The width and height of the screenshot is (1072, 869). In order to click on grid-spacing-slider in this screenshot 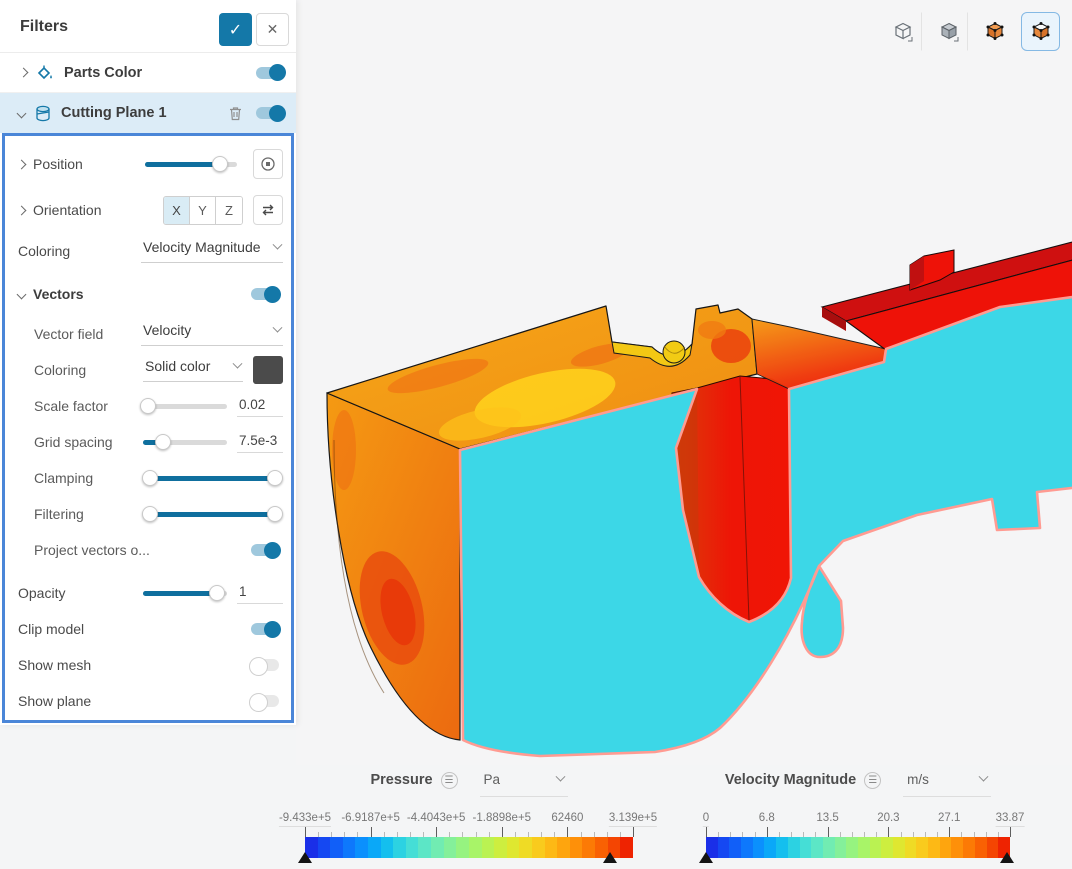, I will do `click(185, 441)`.